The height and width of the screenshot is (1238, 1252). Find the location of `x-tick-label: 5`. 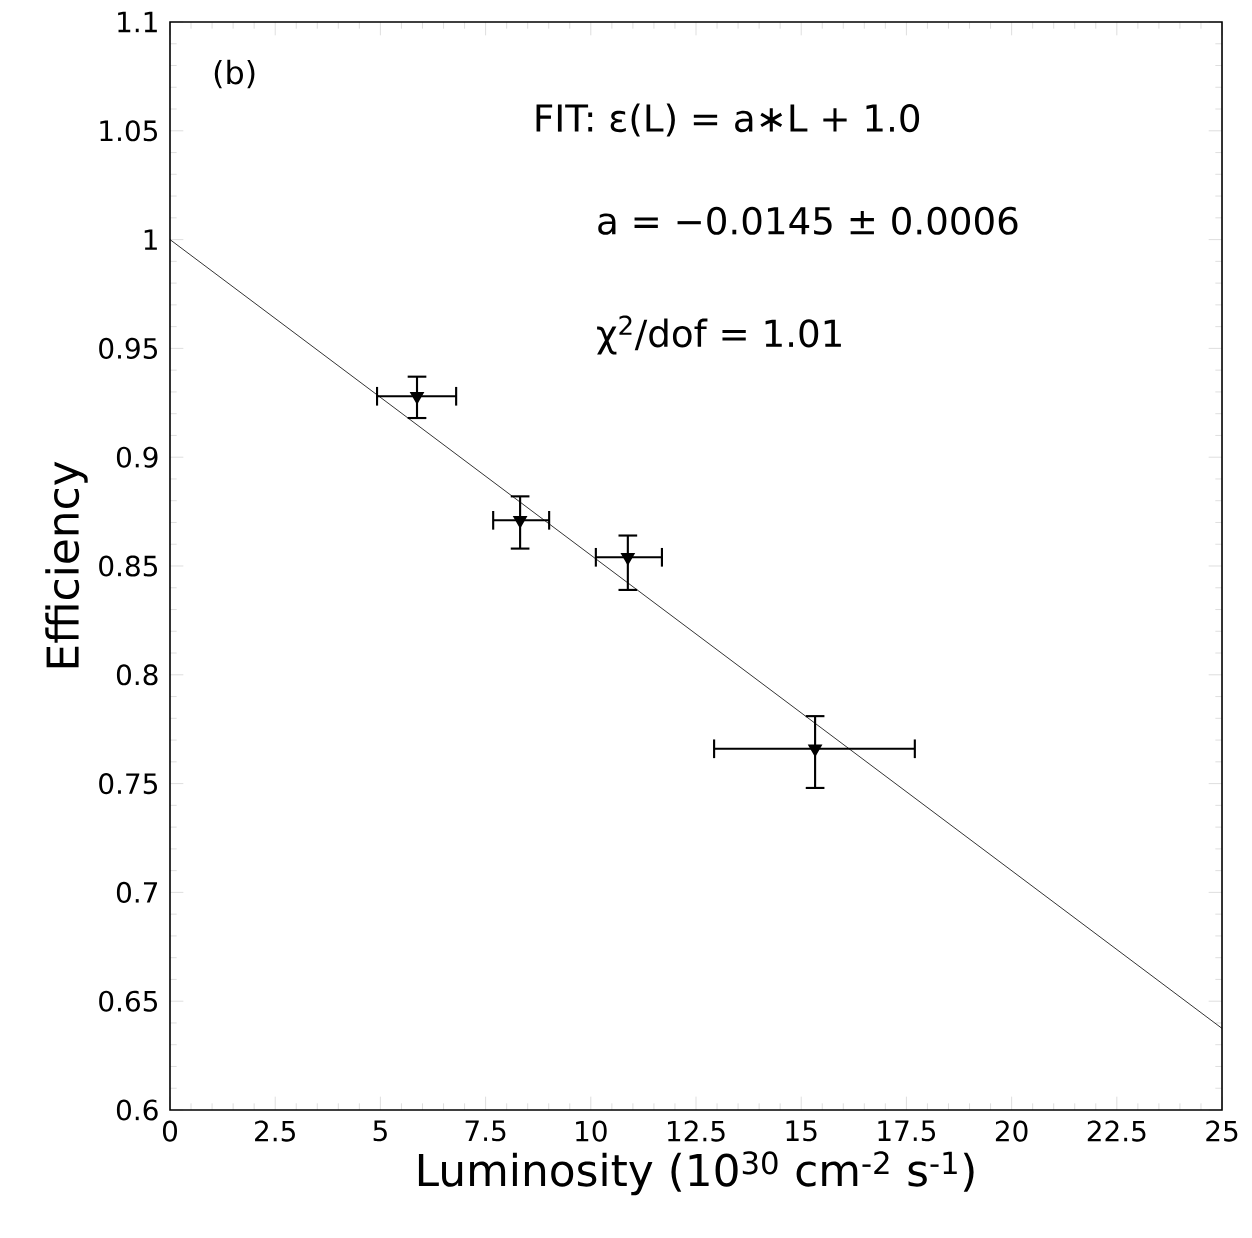

x-tick-label: 5 is located at coordinates (380, 1131).